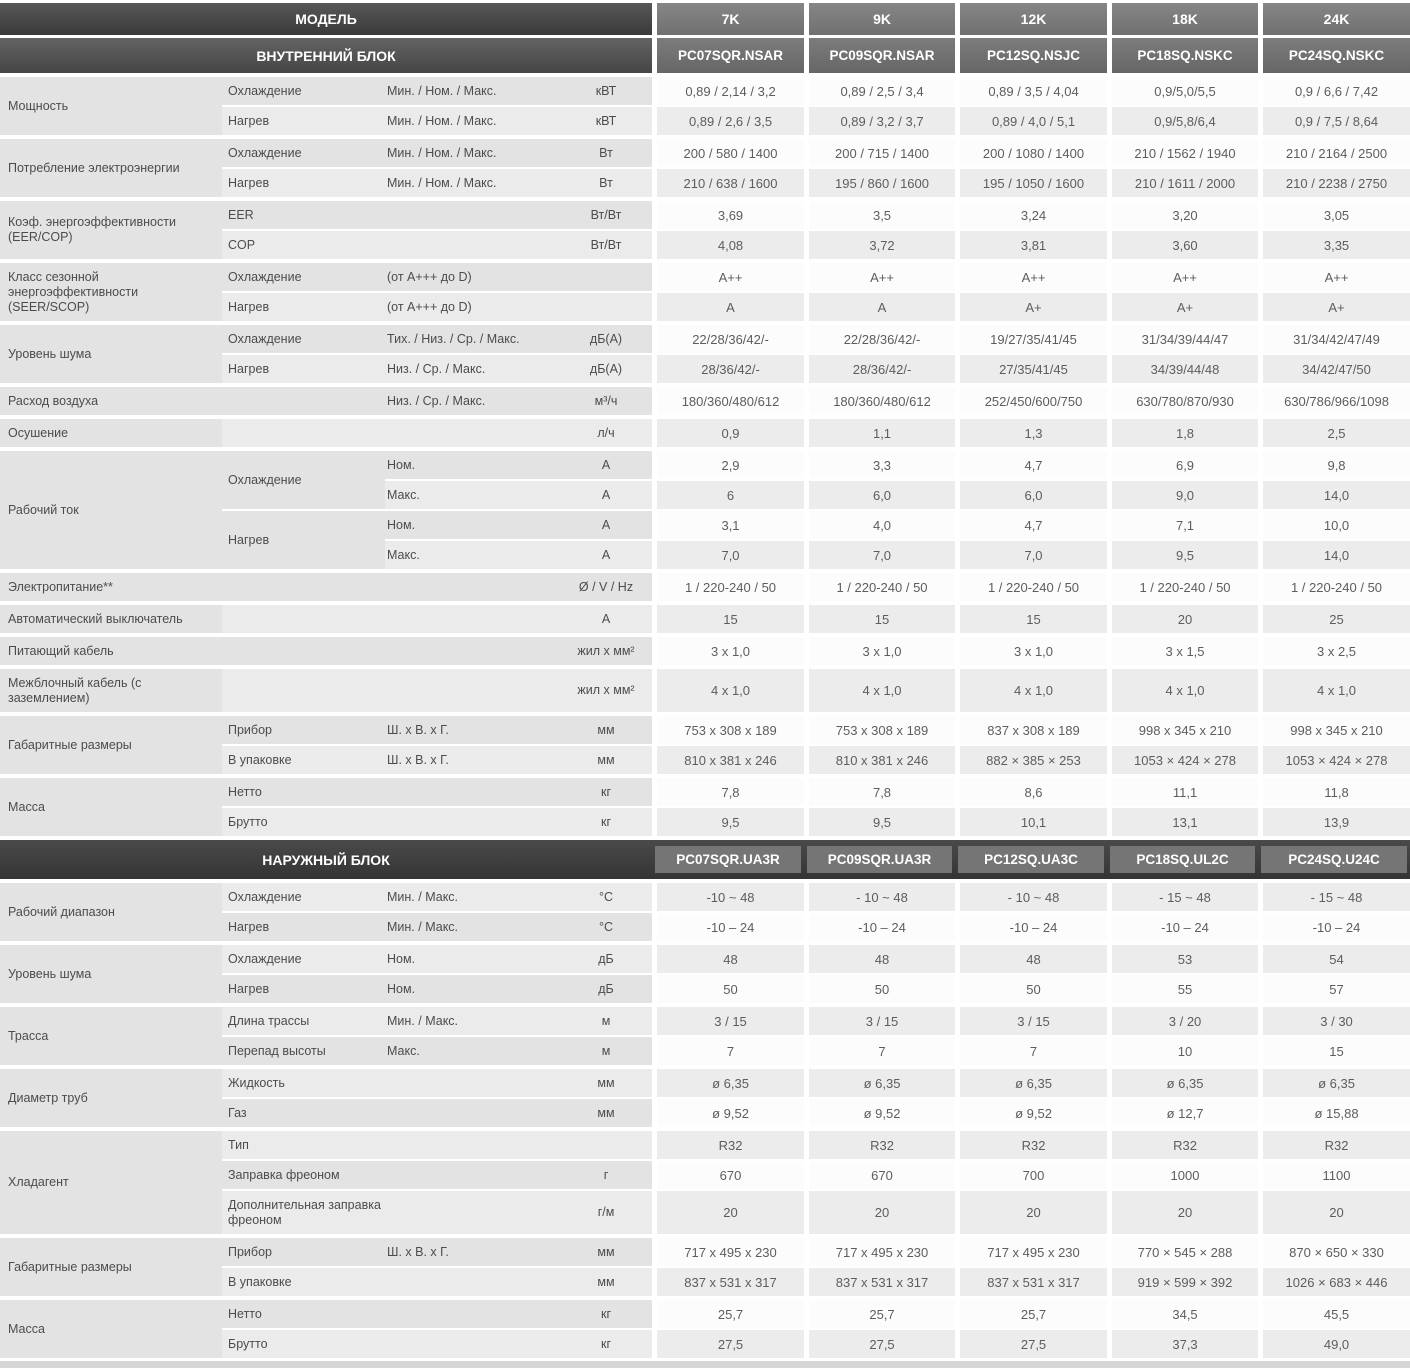  Describe the element at coordinates (1183, 554) in the screenshot. I see `value-cell: 9,5` at that location.